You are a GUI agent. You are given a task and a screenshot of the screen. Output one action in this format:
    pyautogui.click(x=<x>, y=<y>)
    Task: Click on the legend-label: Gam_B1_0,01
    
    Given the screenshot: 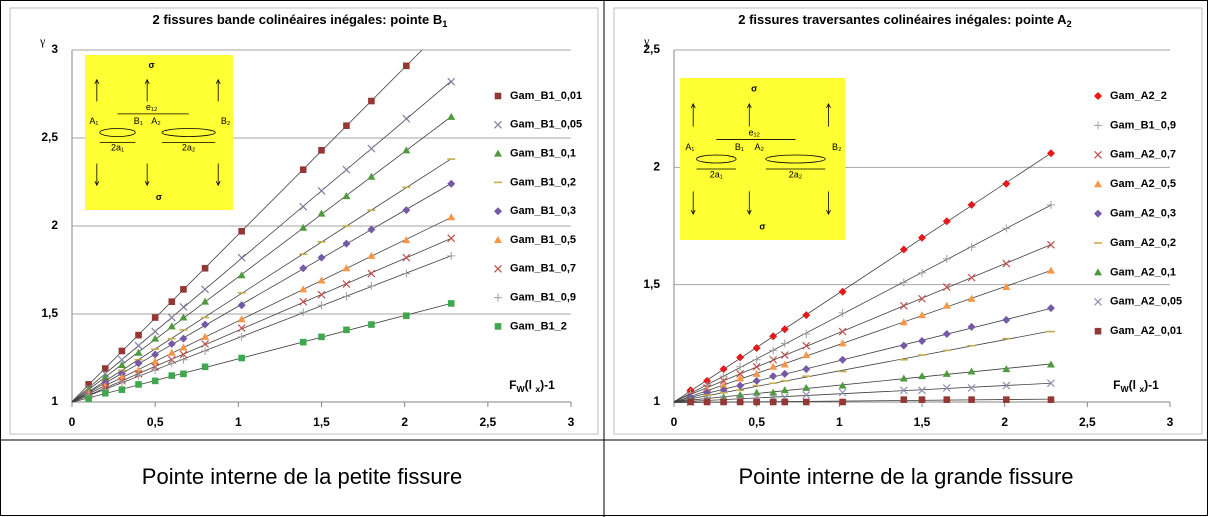 What is the action you would take?
    pyautogui.click(x=546, y=96)
    